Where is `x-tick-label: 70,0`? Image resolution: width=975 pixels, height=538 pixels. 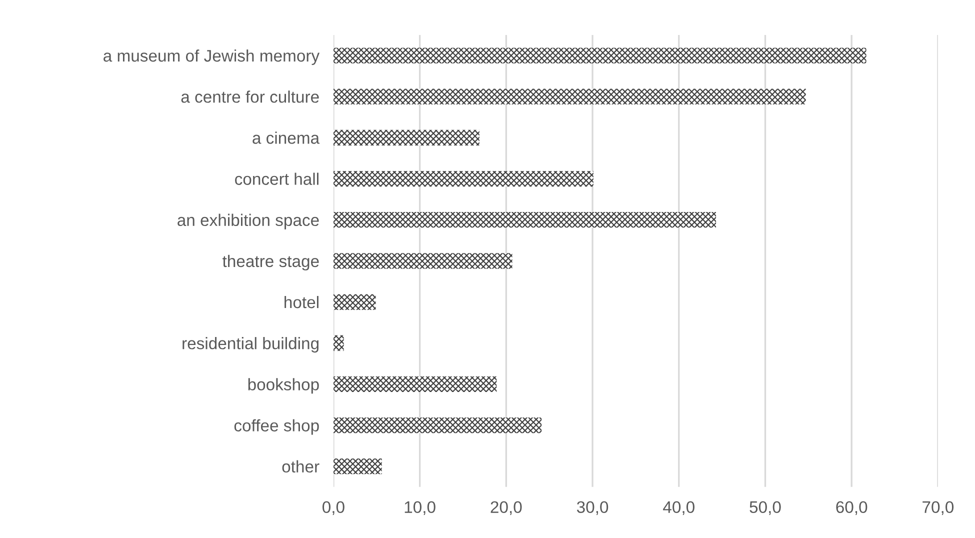 x-tick-label: 70,0 is located at coordinates (938, 508).